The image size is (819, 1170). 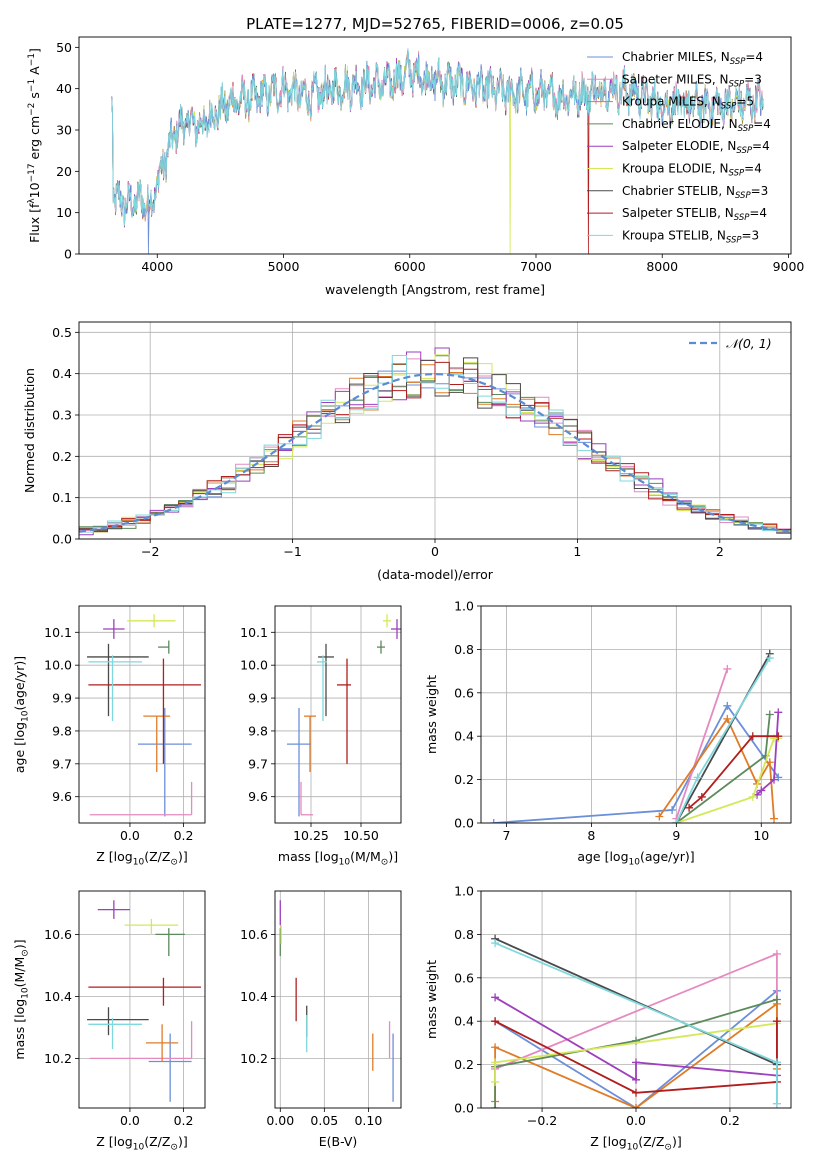 I want to click on y-tick-label: 0, so click(x=68, y=254).